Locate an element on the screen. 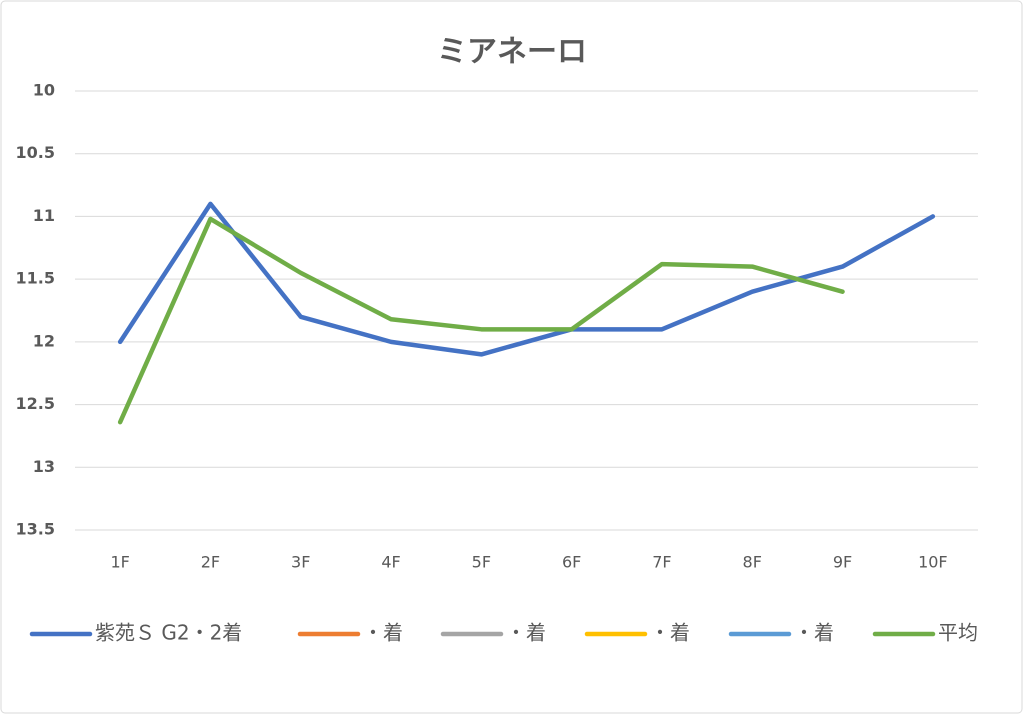 The width and height of the screenshot is (1024, 715). x-tick-label: 6F is located at coordinates (571, 562).